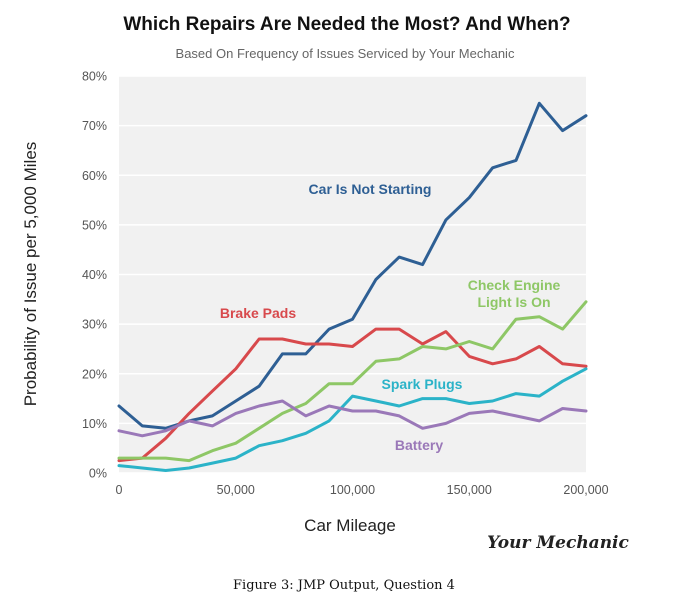 The height and width of the screenshot is (604, 688). I want to click on x-tick-label: 200,000, so click(585, 490).